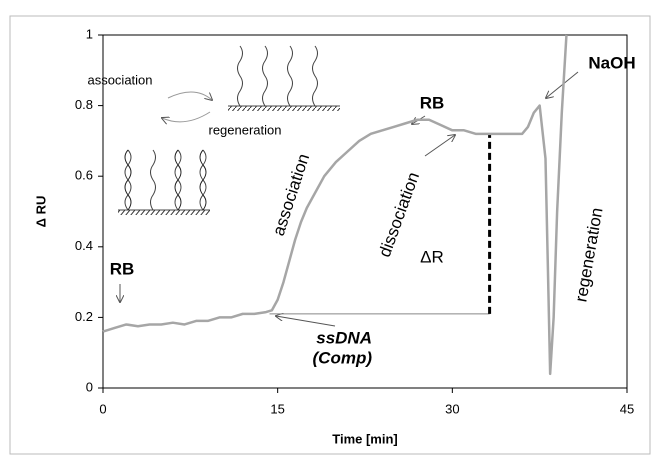 The width and height of the screenshot is (657, 459). I want to click on y-tick-label: 0, so click(89, 386).